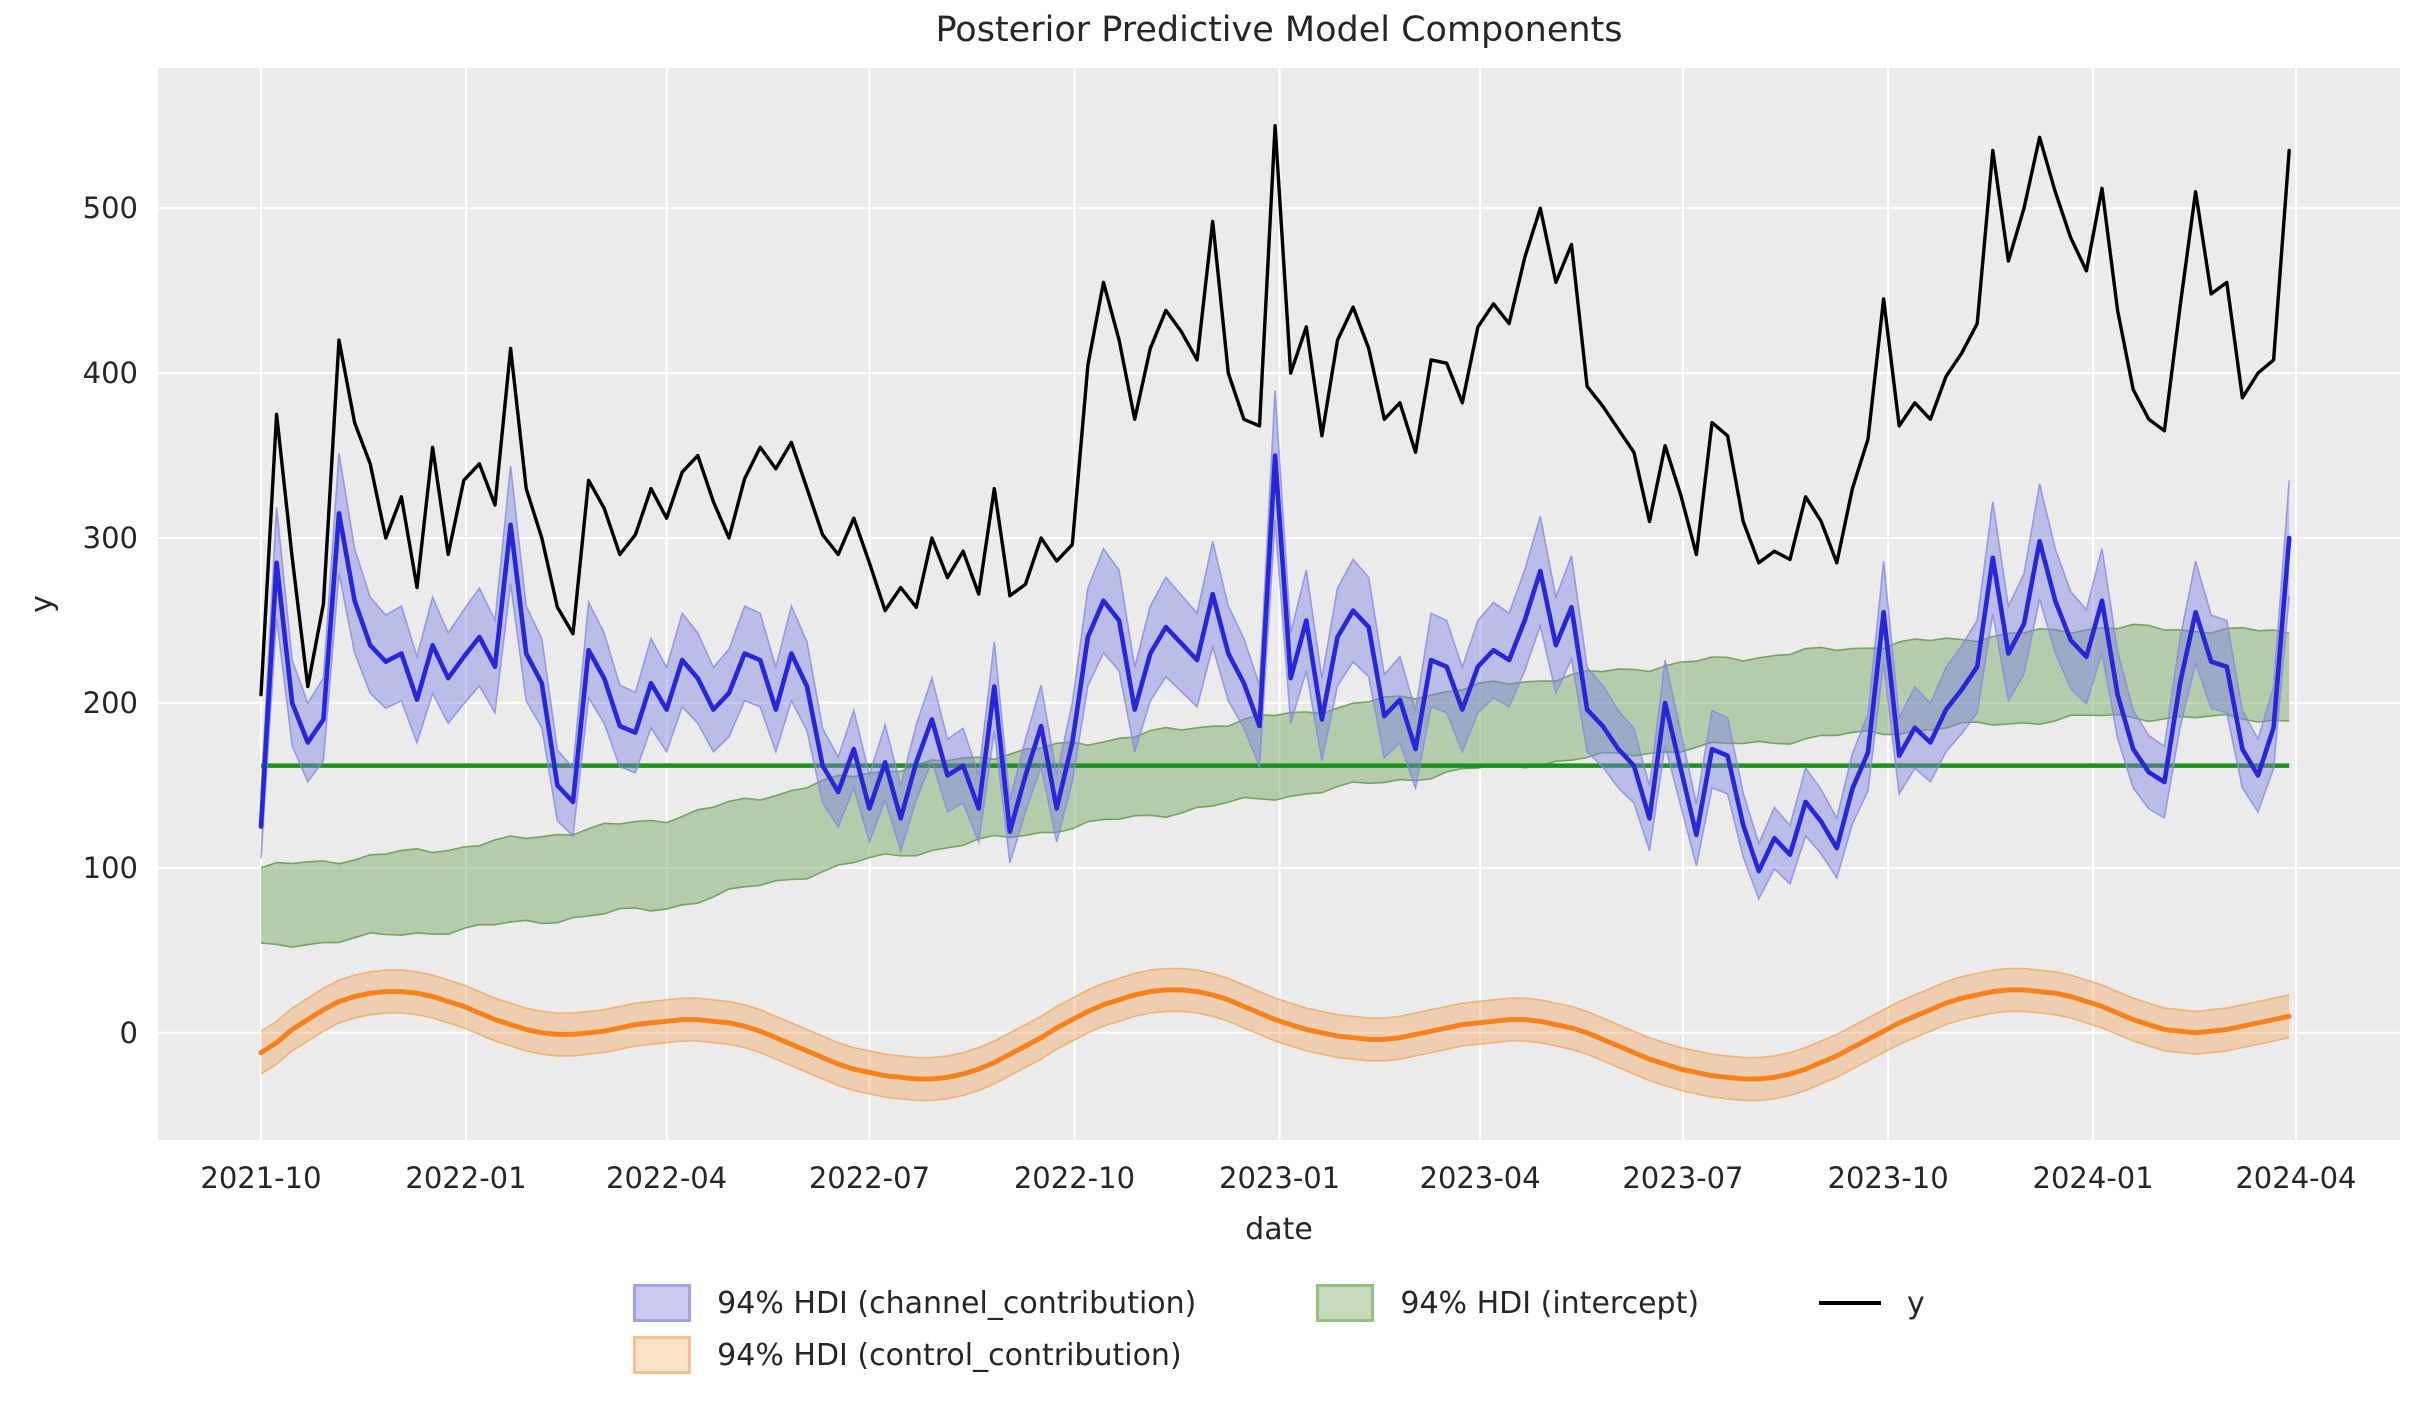 The width and height of the screenshot is (2423, 1423). Describe the element at coordinates (662, 1355) in the screenshot. I see `control-hdi-swatch-icon` at that location.